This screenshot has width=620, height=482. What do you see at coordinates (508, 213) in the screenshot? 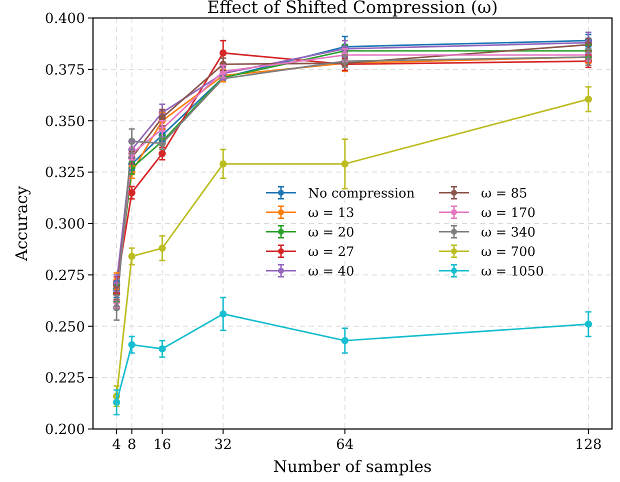
I see `legend-label: ω = 170` at bounding box center [508, 213].